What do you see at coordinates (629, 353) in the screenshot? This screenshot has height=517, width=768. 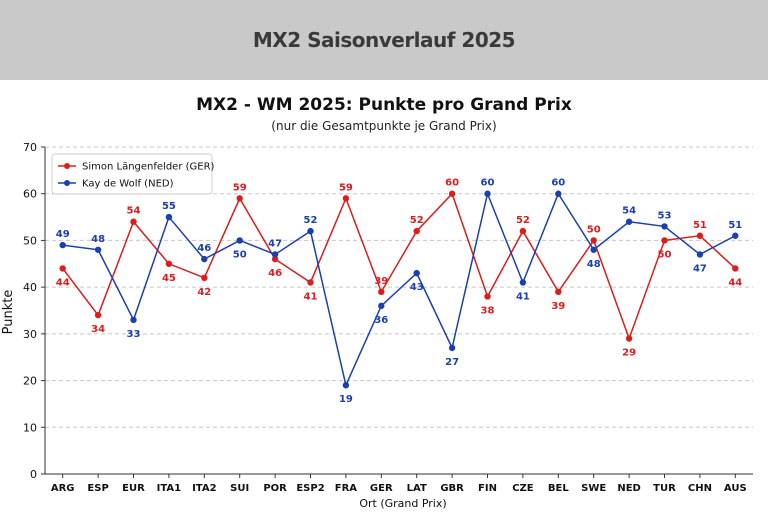 I see `data-label: 29` at bounding box center [629, 353].